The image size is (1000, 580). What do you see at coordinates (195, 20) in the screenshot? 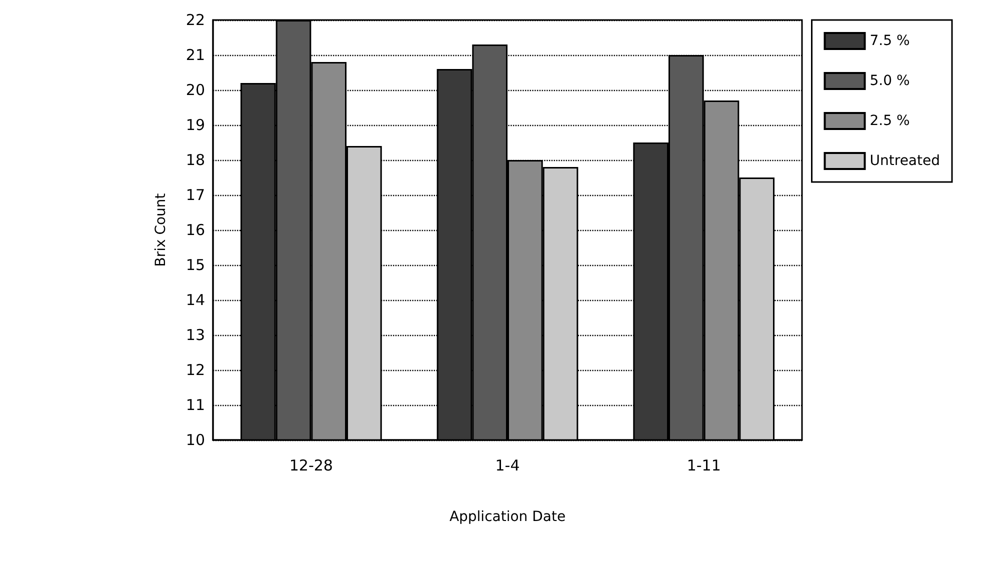
I see `y-tick-label: 22` at bounding box center [195, 20].